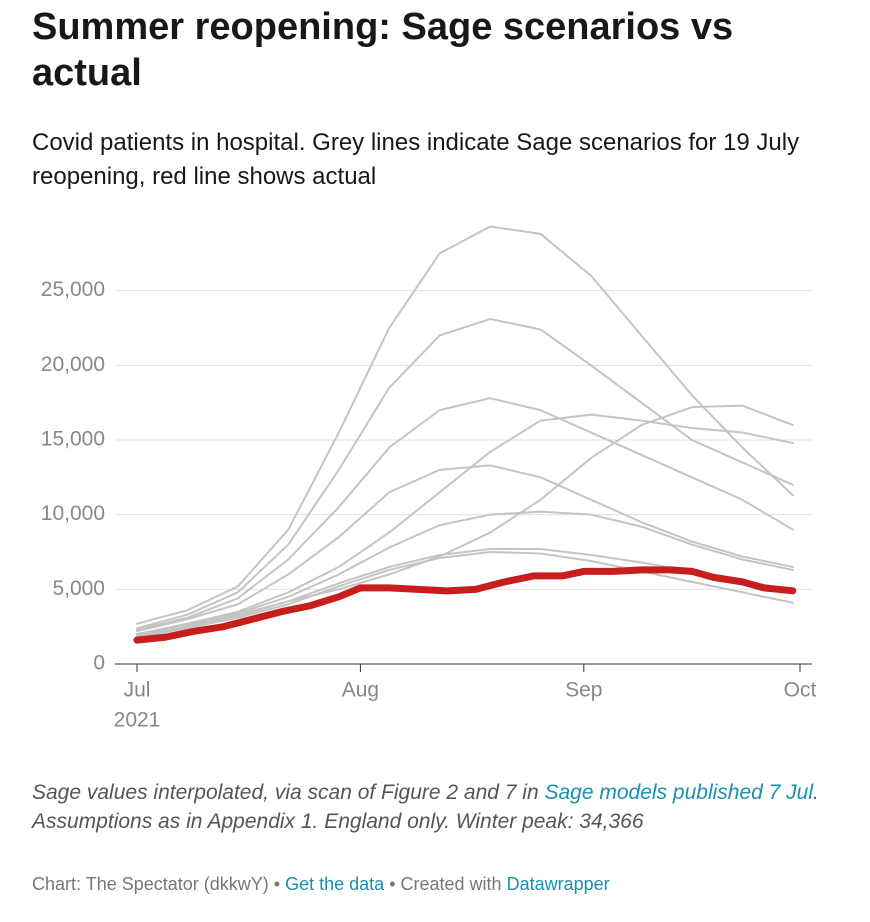  Describe the element at coordinates (137, 690) in the screenshot. I see `x-tick-label: Jul` at that location.